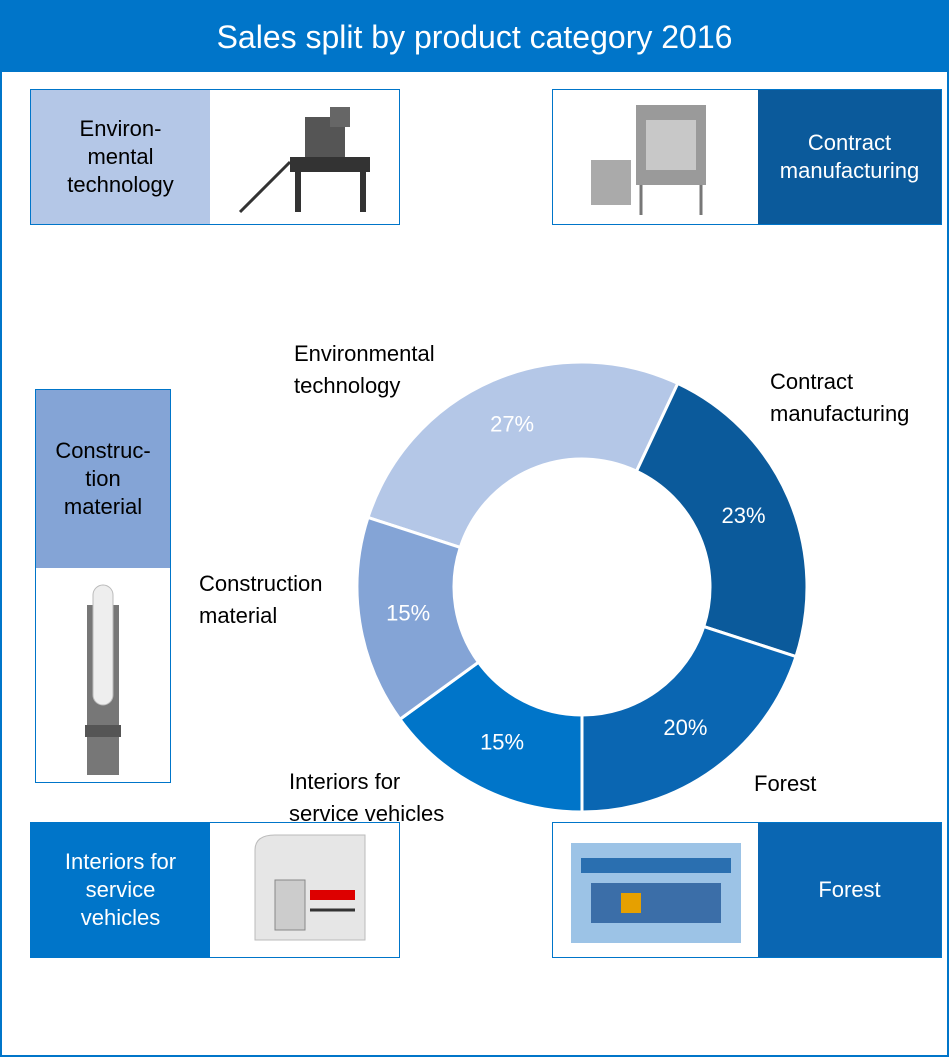 The image size is (949, 1057). I want to click on category-label: Forest, so click(785, 784).